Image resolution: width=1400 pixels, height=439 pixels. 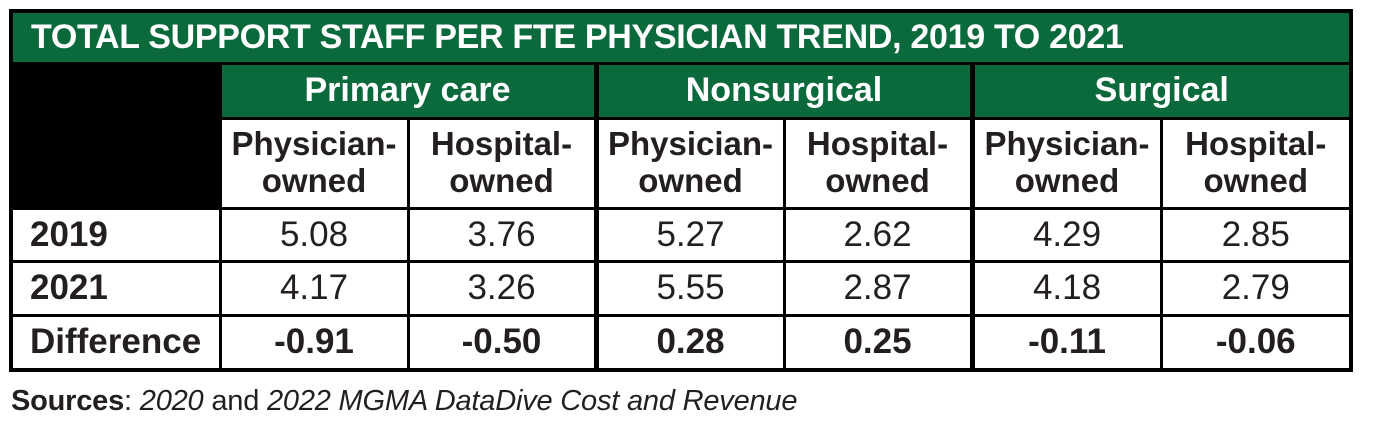 What do you see at coordinates (878, 234) in the screenshot?
I see `value-cell: 2.62` at bounding box center [878, 234].